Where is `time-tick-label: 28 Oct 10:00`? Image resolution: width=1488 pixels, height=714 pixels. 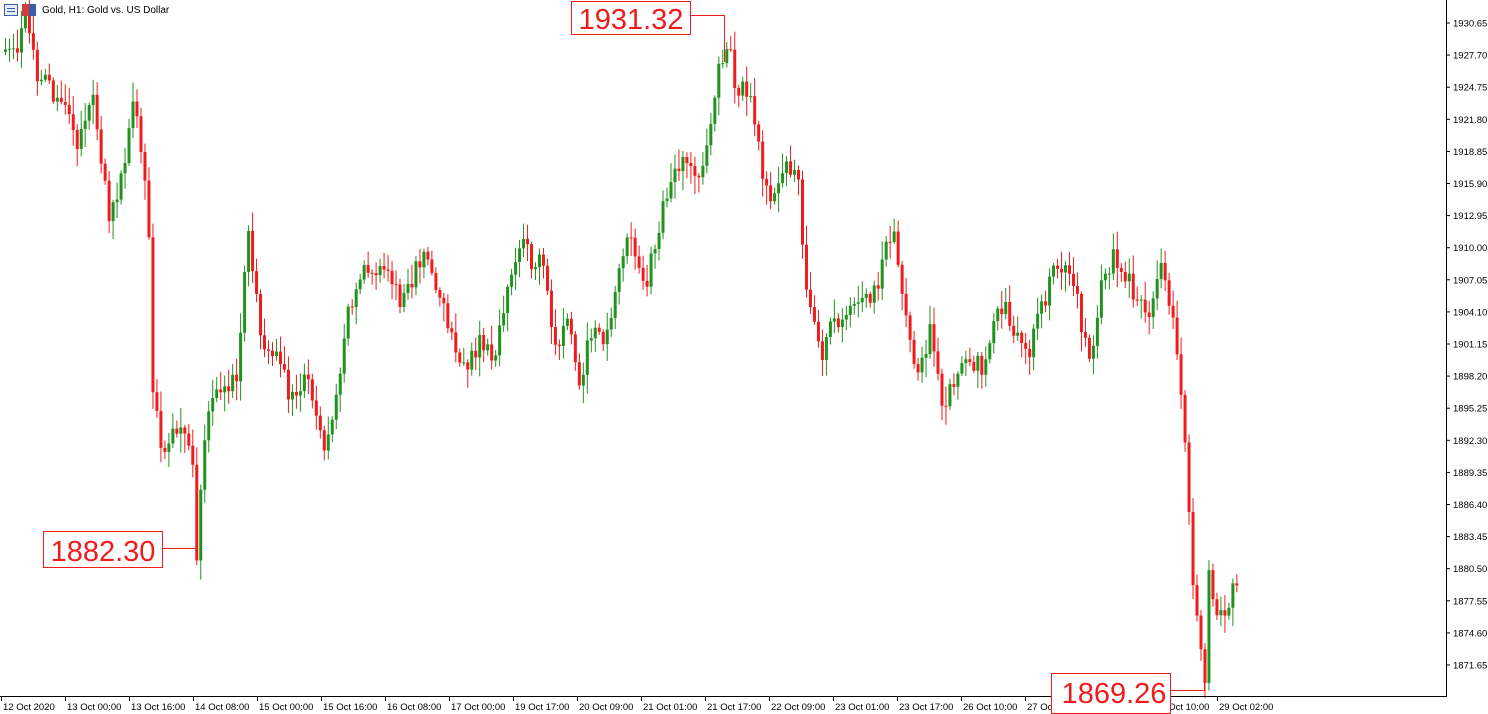
time-tick-label: 28 Oct 10:00 is located at coordinates (1182, 707).